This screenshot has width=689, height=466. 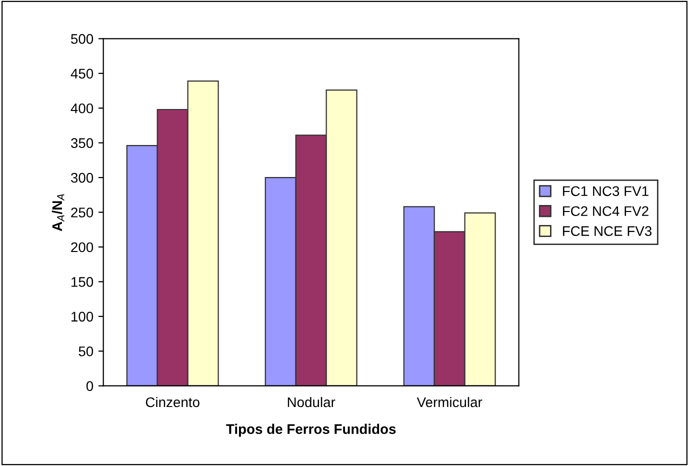 What do you see at coordinates (173, 402) in the screenshot?
I see `x-tick-label: Cinzento` at bounding box center [173, 402].